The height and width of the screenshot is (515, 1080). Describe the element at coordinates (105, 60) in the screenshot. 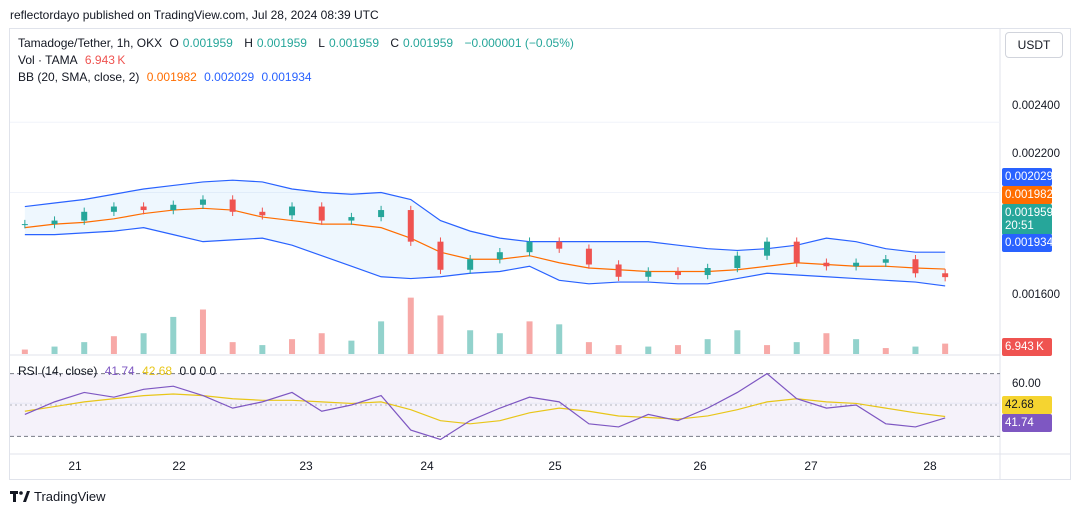

I see `volume-value: 6.943 K` at that location.